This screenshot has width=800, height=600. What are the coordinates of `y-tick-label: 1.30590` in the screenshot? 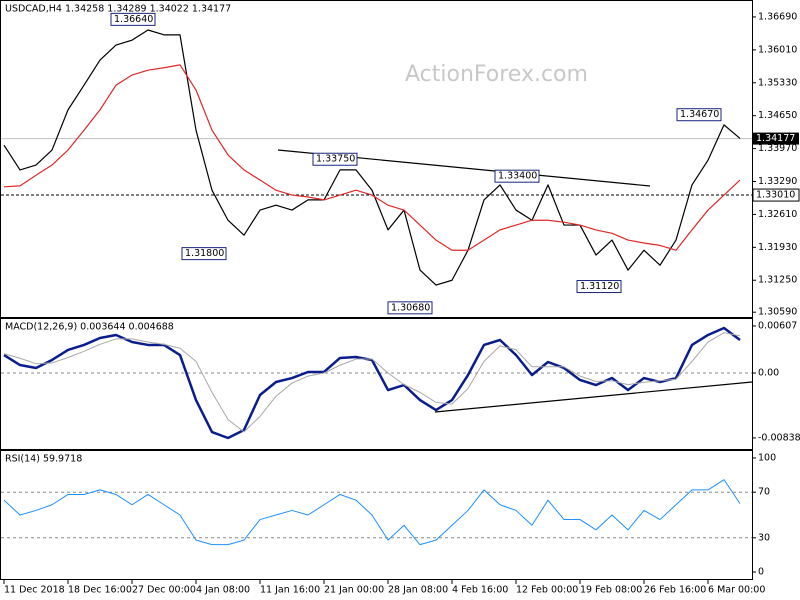 It's located at (777, 312).